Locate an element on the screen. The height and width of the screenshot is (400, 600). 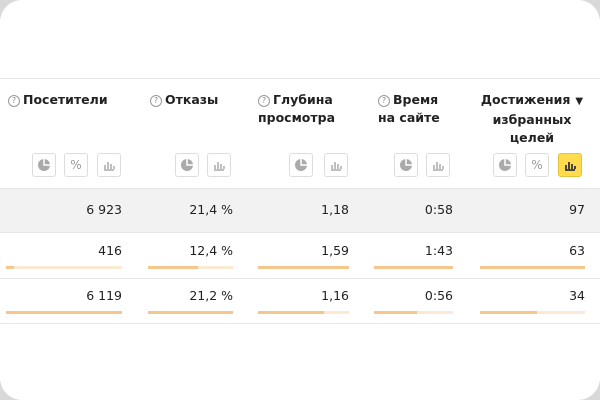
header-line: ? Глубина is located at coordinates (308, 100).